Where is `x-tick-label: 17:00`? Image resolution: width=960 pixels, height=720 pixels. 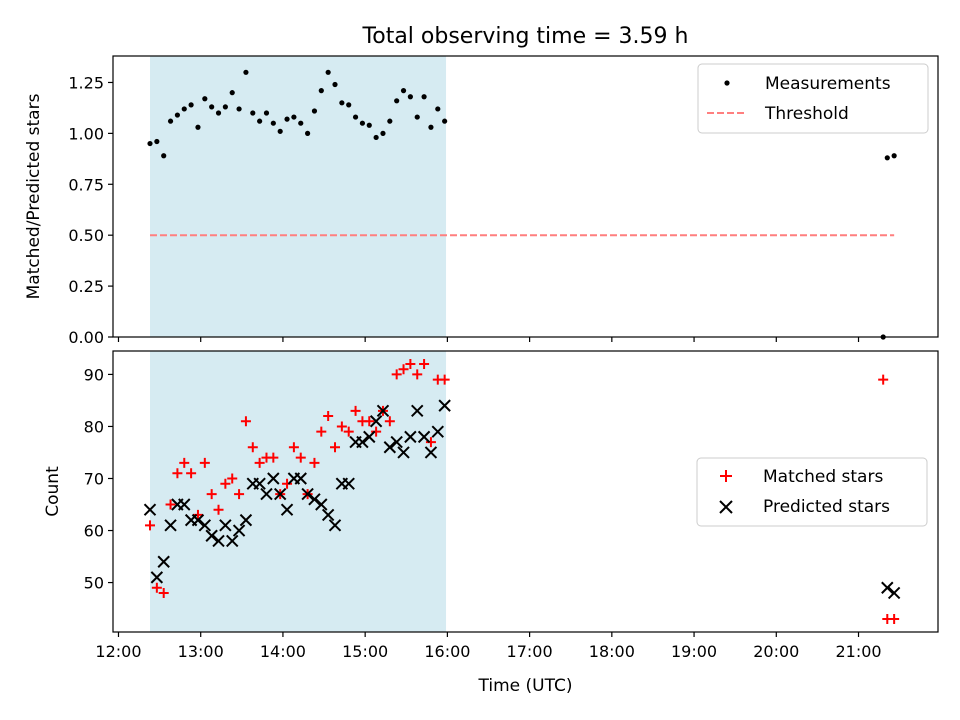
x-tick-label: 17:00 is located at coordinates (530, 651).